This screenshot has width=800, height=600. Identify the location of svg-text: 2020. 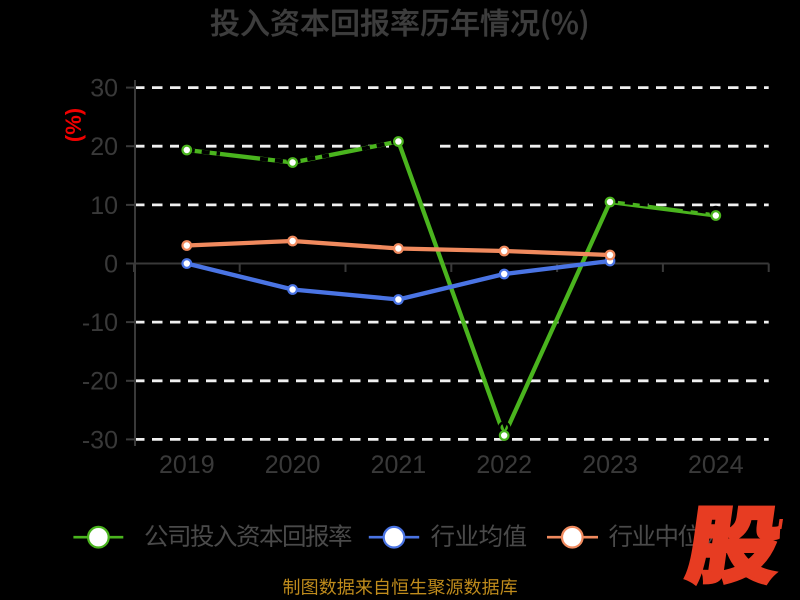
(293, 465).